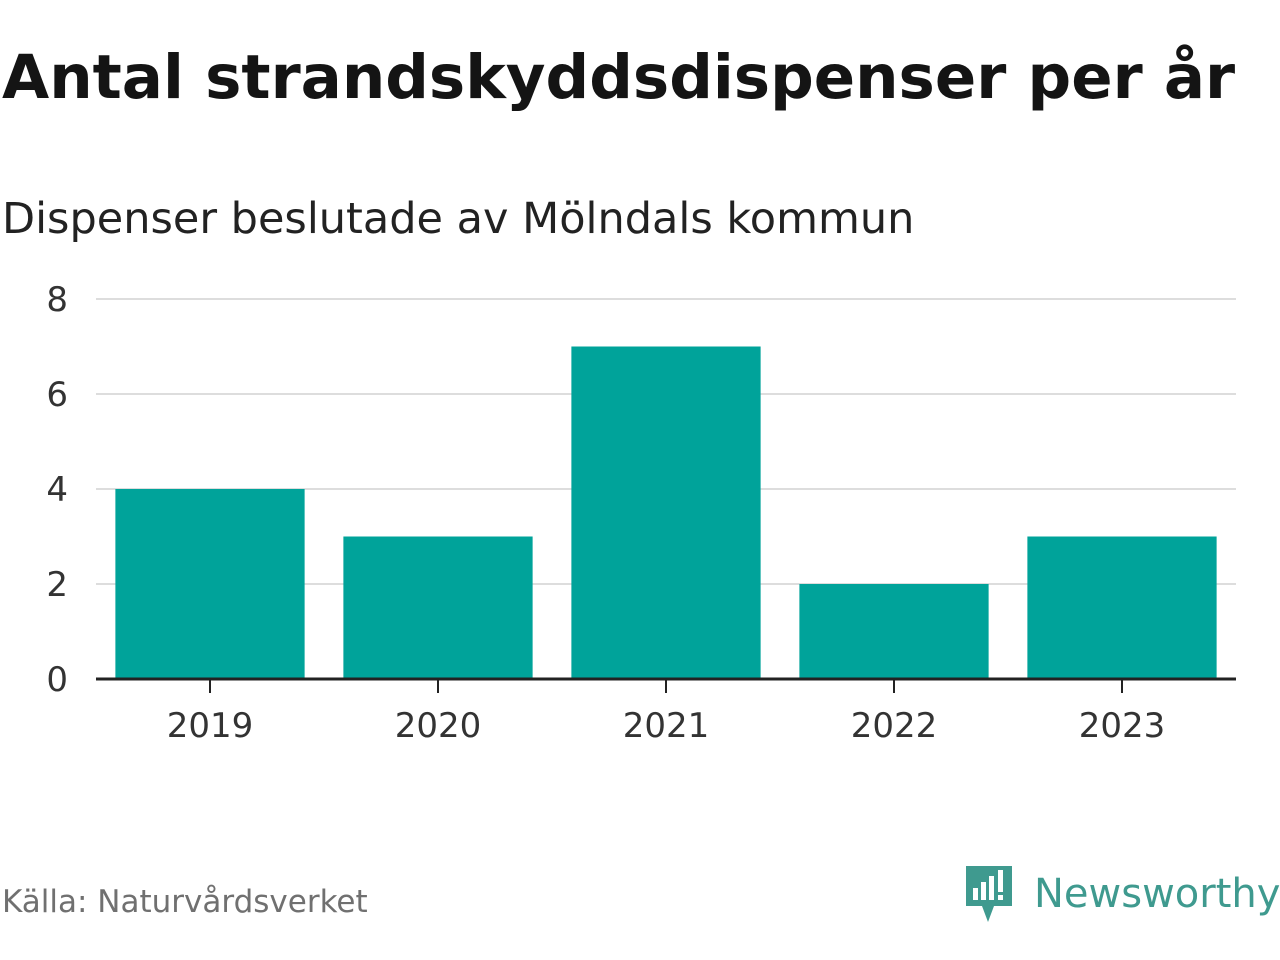 The width and height of the screenshot is (1280, 960). What do you see at coordinates (185, 902) in the screenshot?
I see `source-note: Källa: Naturvårdsverket` at bounding box center [185, 902].